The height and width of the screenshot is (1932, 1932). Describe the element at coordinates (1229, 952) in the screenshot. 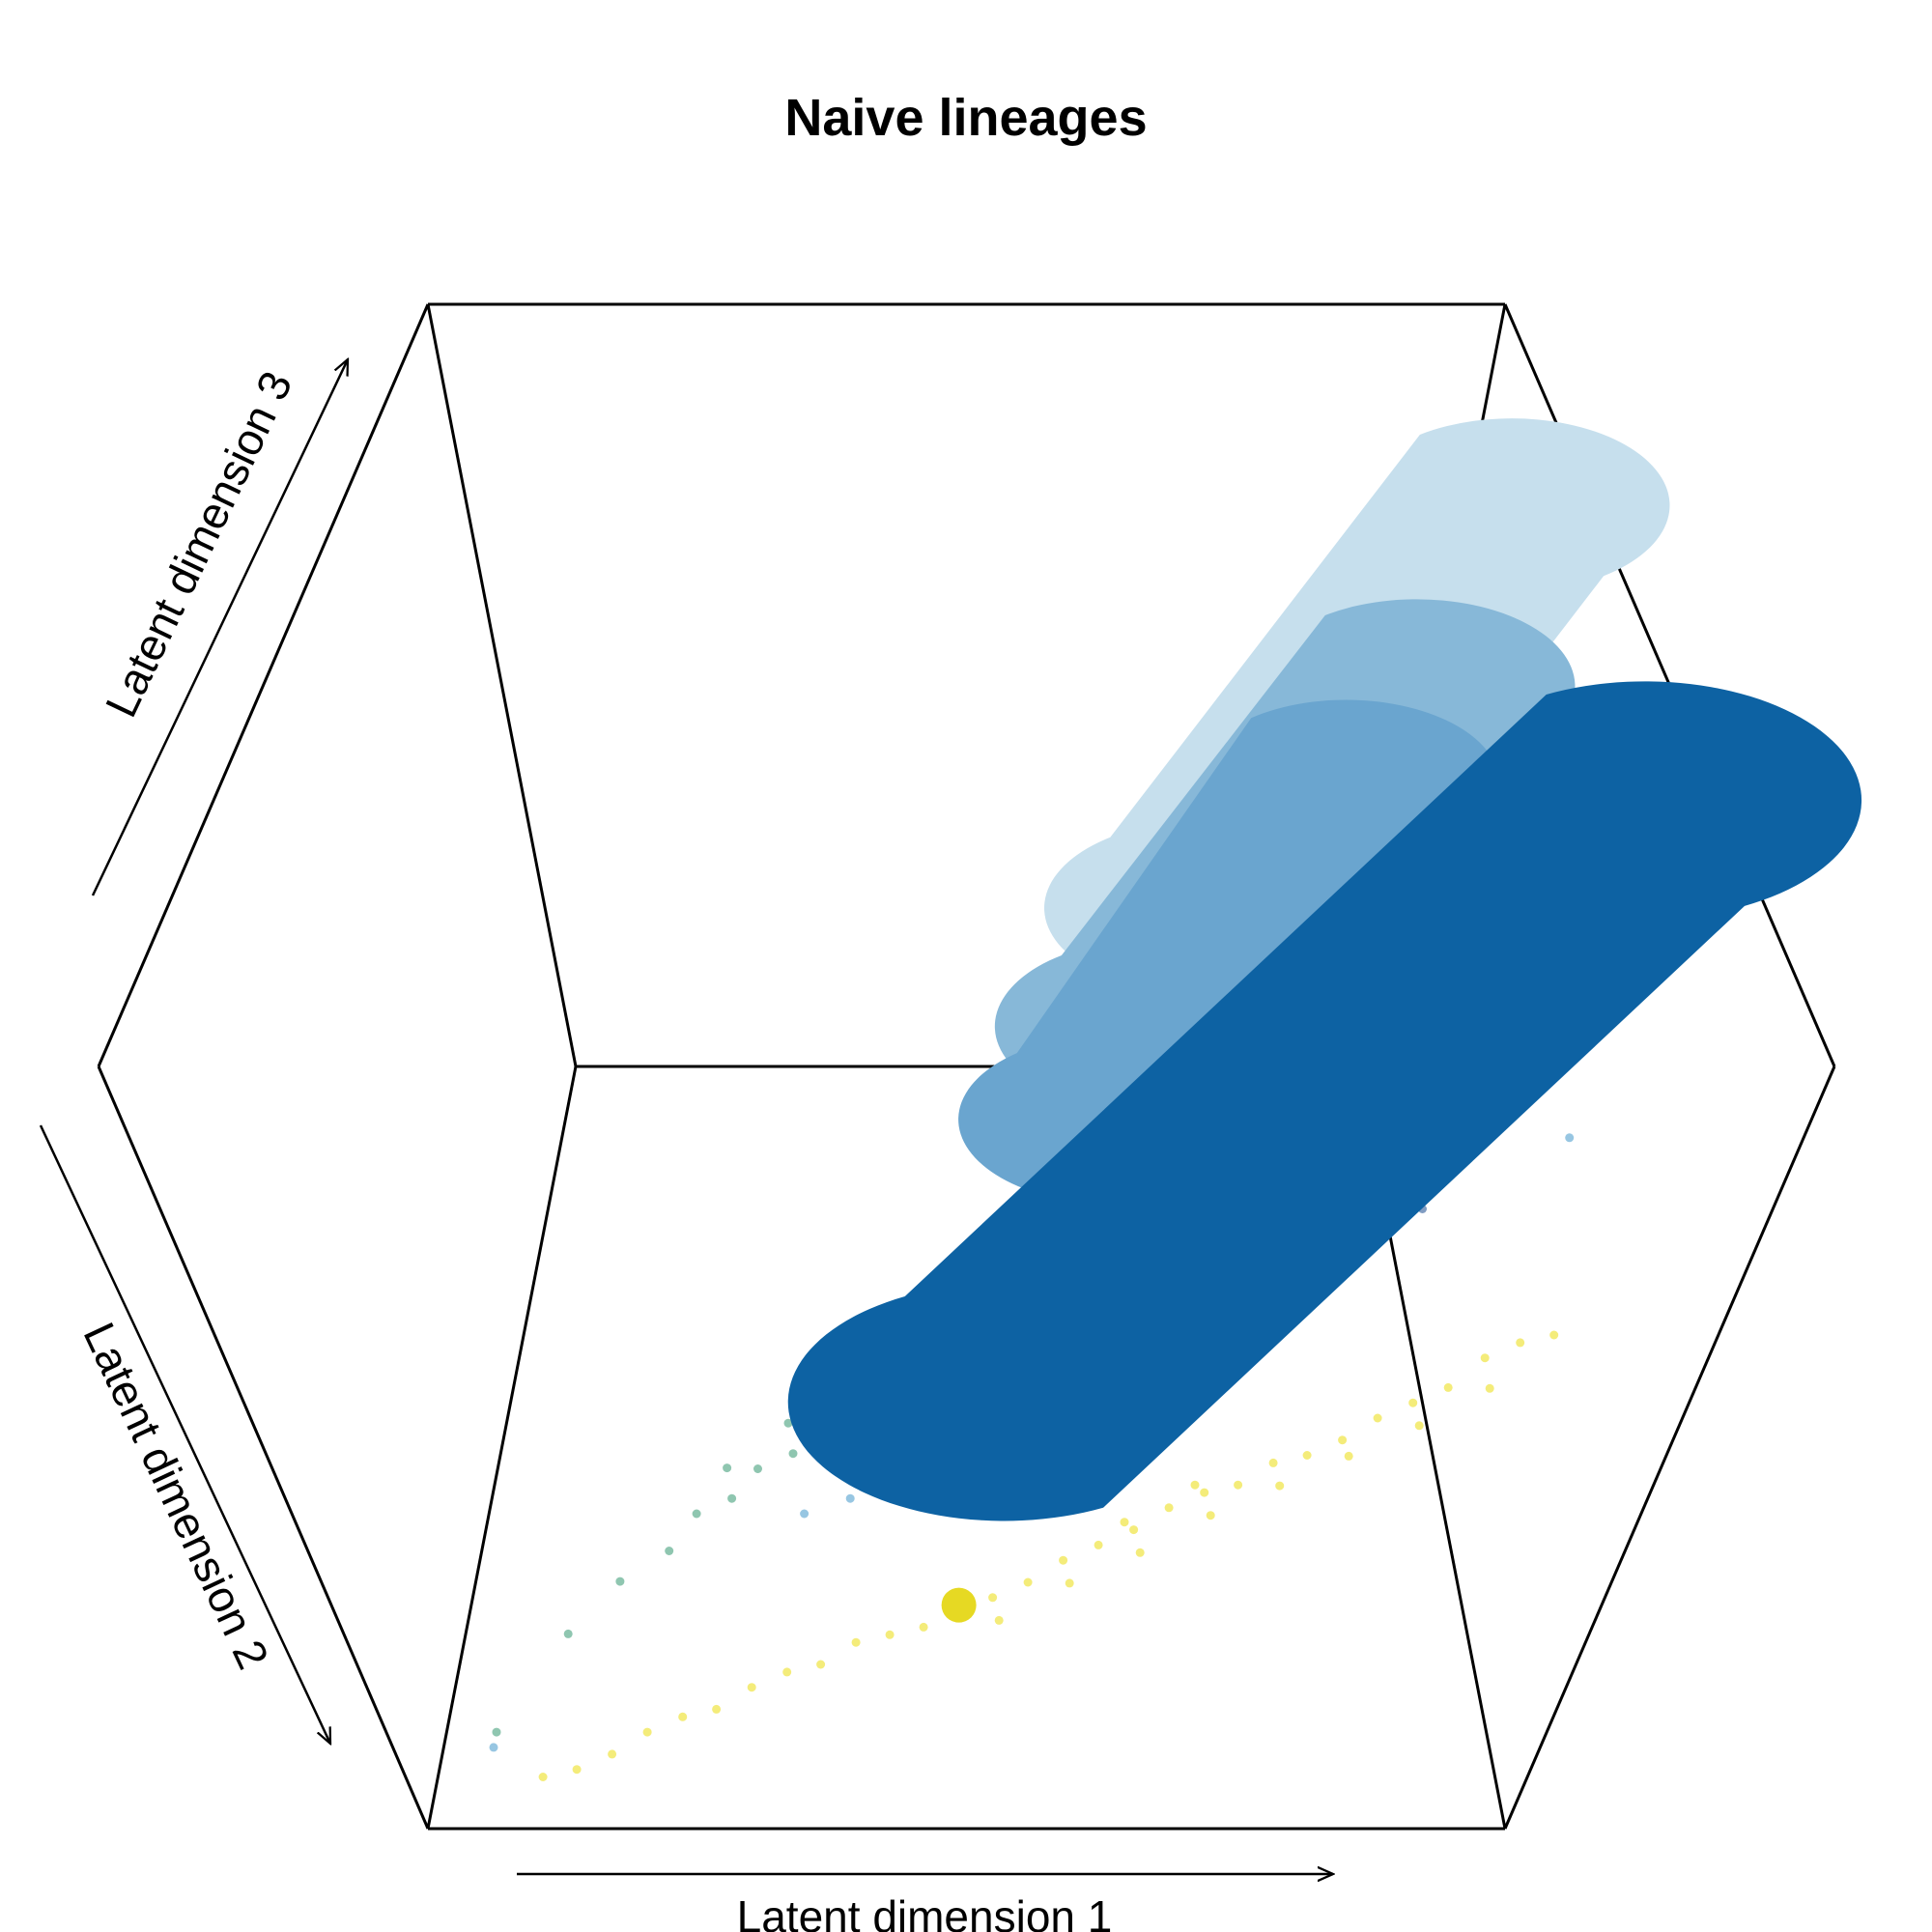

I see `lineage-tube` at that location.